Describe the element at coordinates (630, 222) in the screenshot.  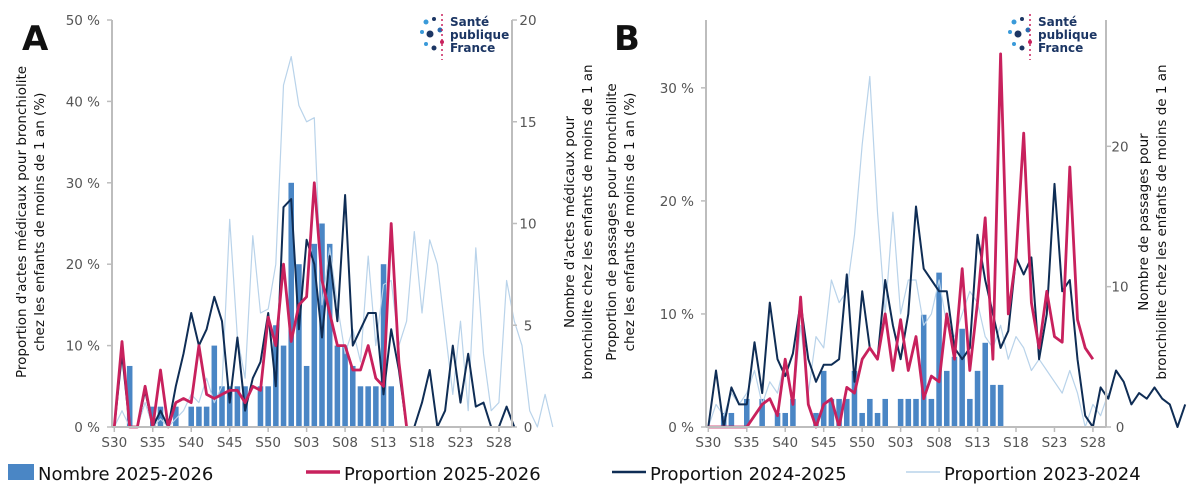
I see `panel-b-ylabel-left-line2: chez les enfants de moins de 1 an (%)` at that location.